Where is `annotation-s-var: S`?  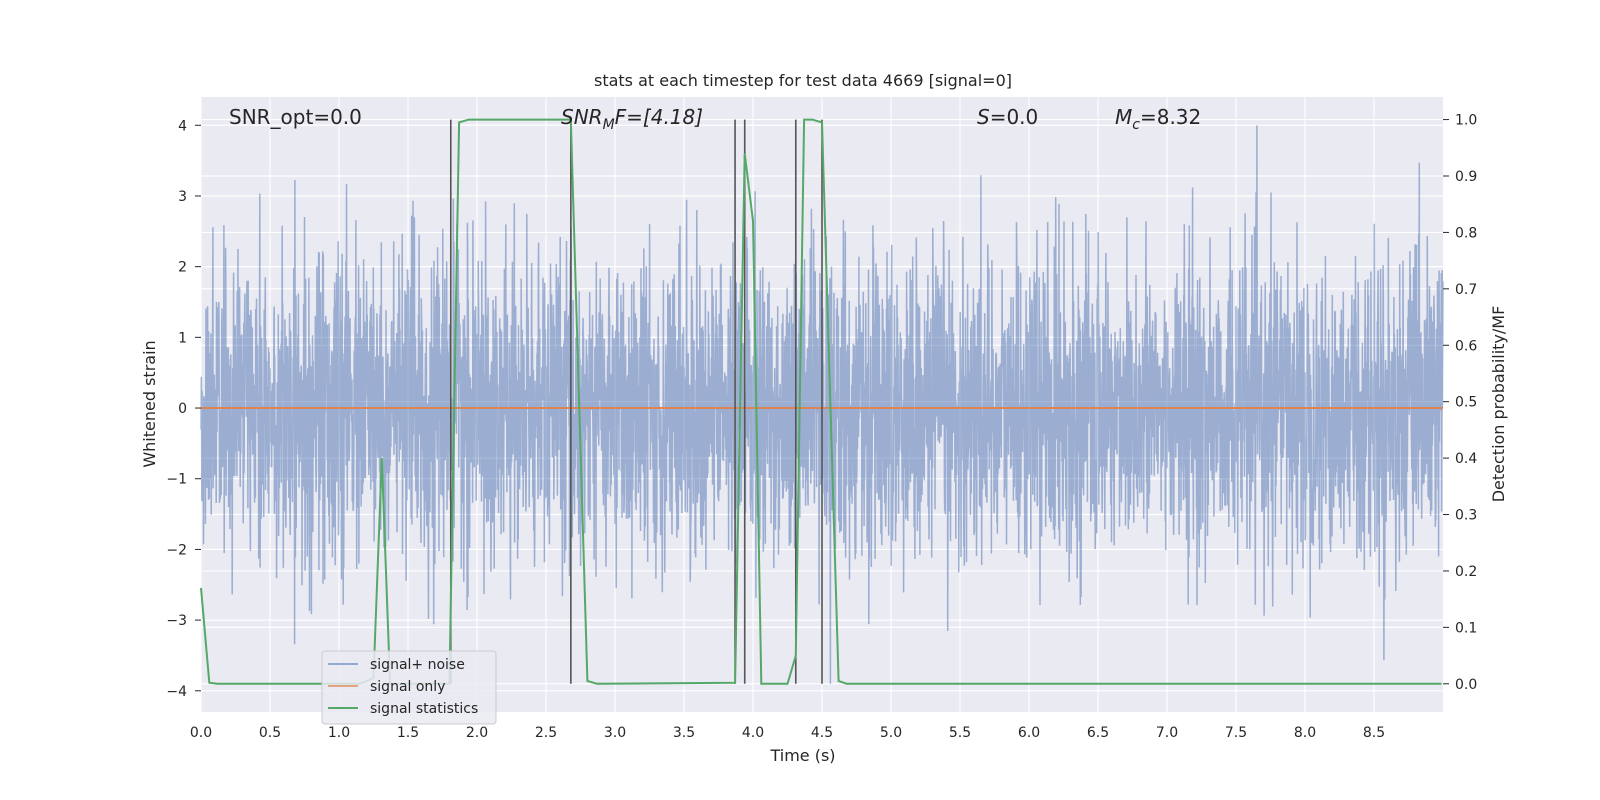
annotation-s-var: S is located at coordinates (983, 117).